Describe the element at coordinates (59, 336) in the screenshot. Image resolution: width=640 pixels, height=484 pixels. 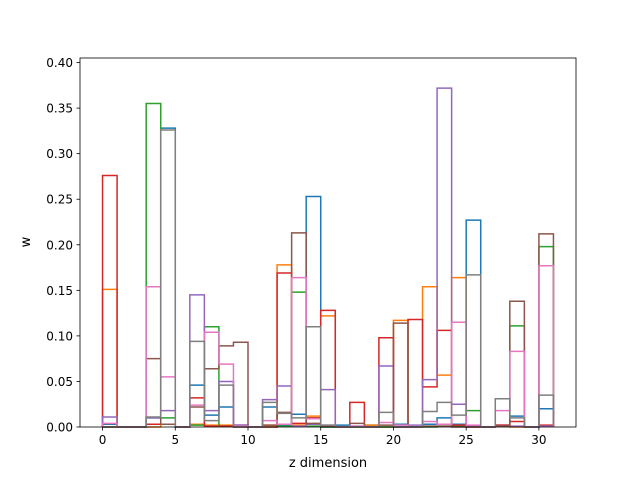
I see `y-tick-label: 0.10` at that location.